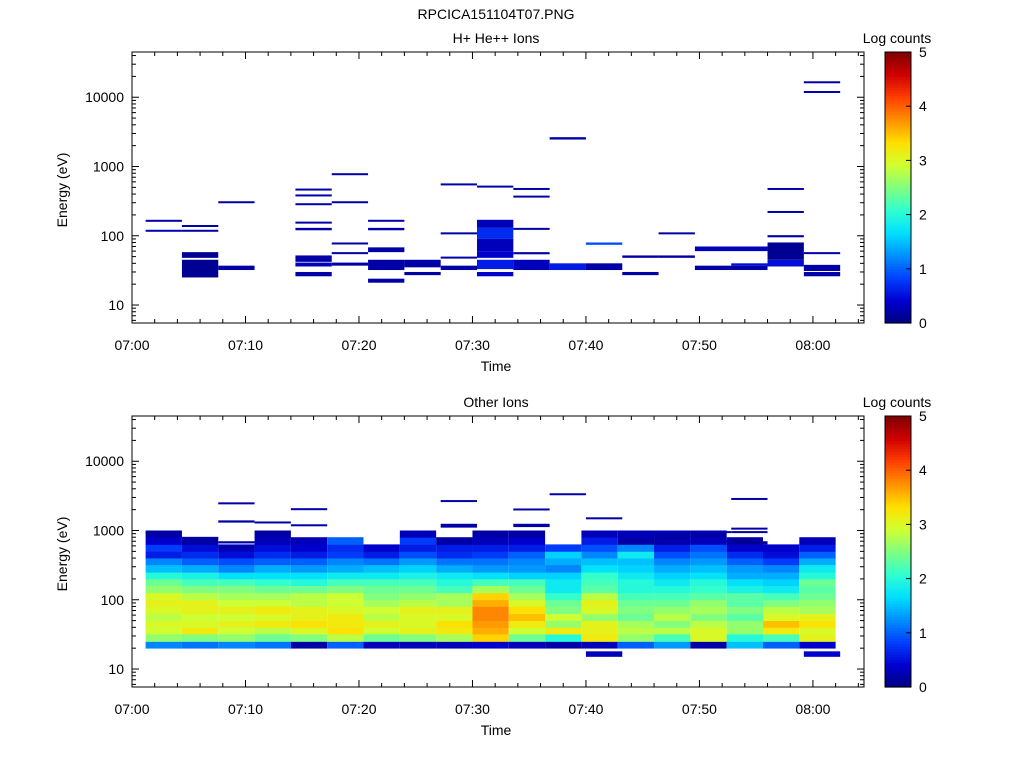 Image resolution: width=1024 pixels, height=768 pixels. I want to click on panel-title: Other Ions, so click(495, 402).